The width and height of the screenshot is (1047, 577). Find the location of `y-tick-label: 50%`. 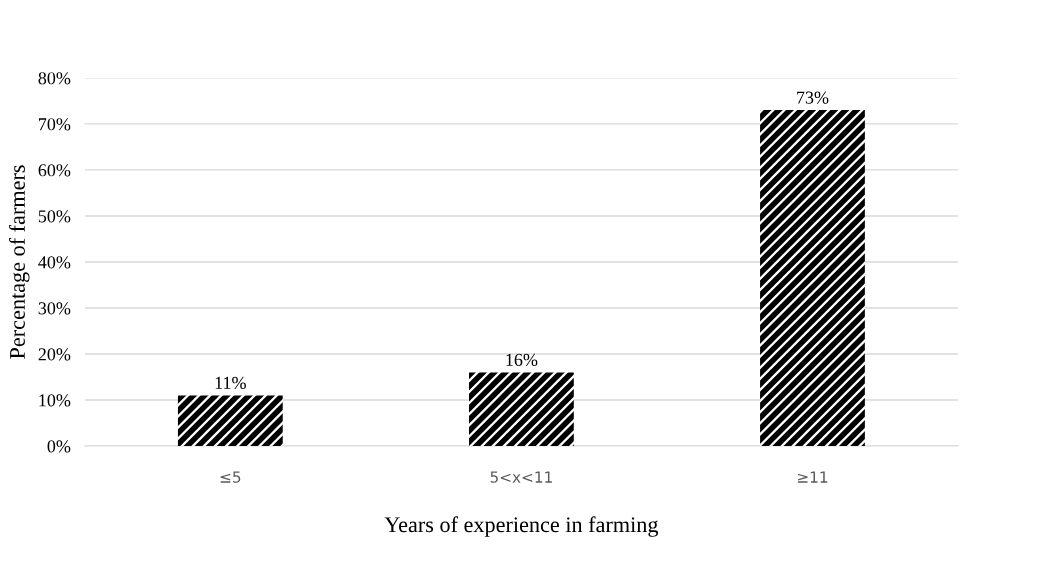

y-tick-label: 50% is located at coordinates (54, 216).